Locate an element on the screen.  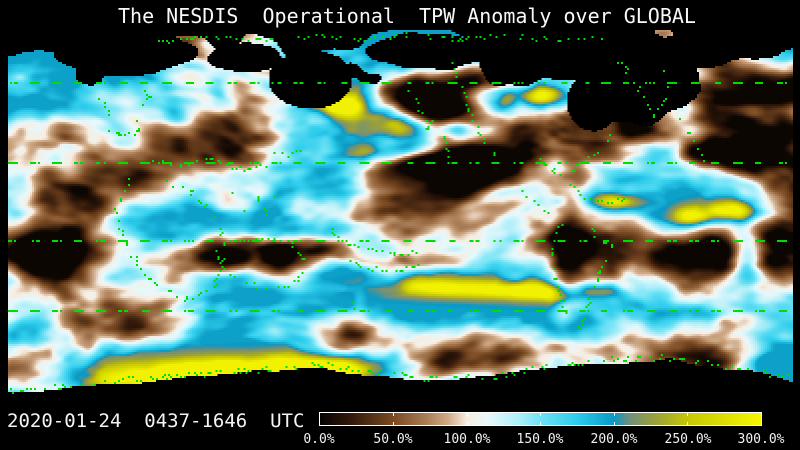
colorbar-label: 300.0% is located at coordinates (761, 439).